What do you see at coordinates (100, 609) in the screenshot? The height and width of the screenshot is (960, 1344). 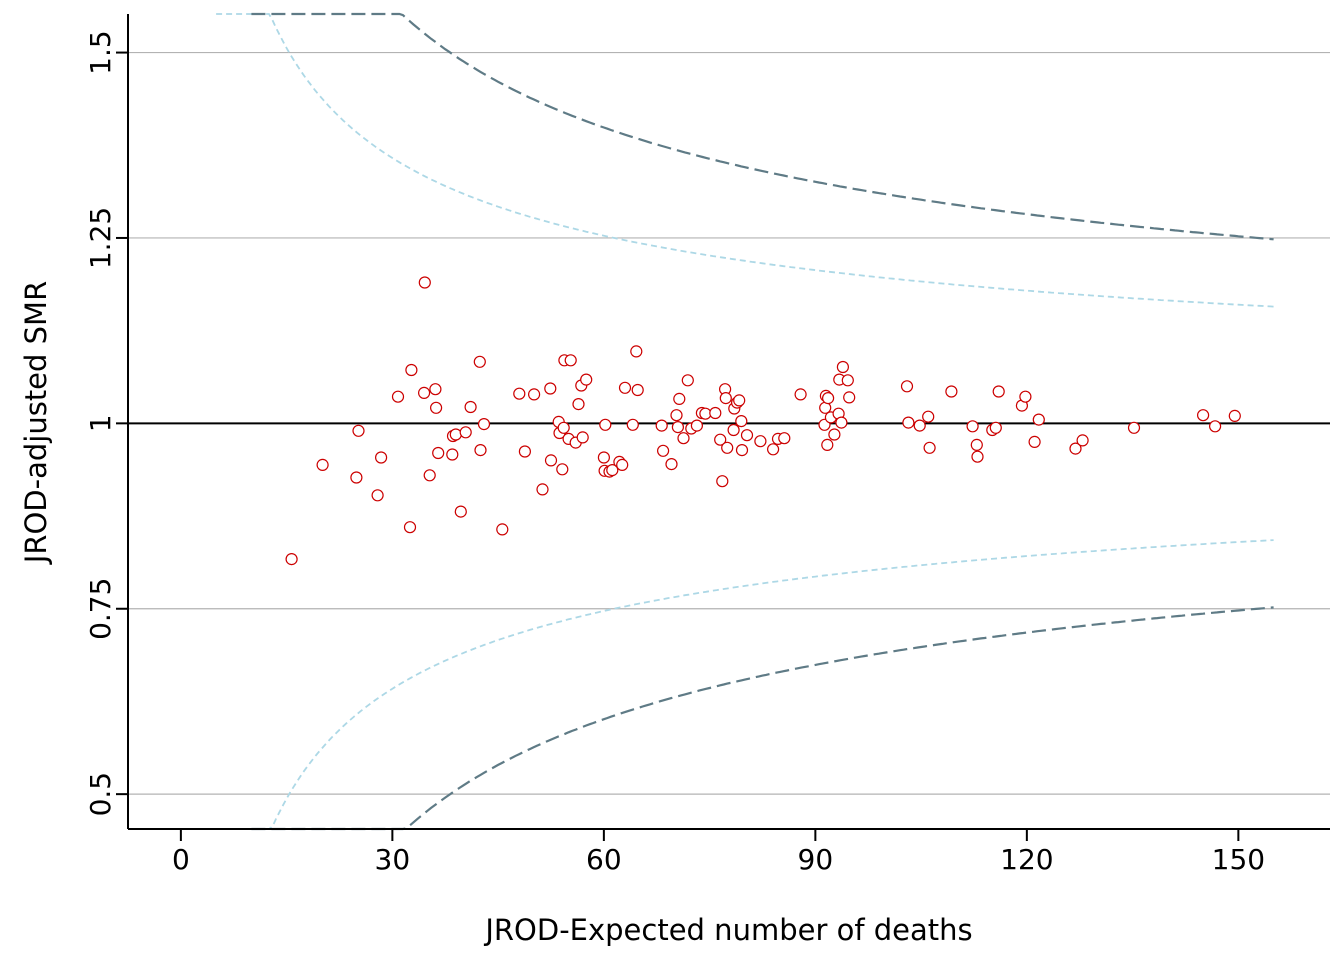 I see `y-tick-label-1: 0.75` at bounding box center [100, 609].